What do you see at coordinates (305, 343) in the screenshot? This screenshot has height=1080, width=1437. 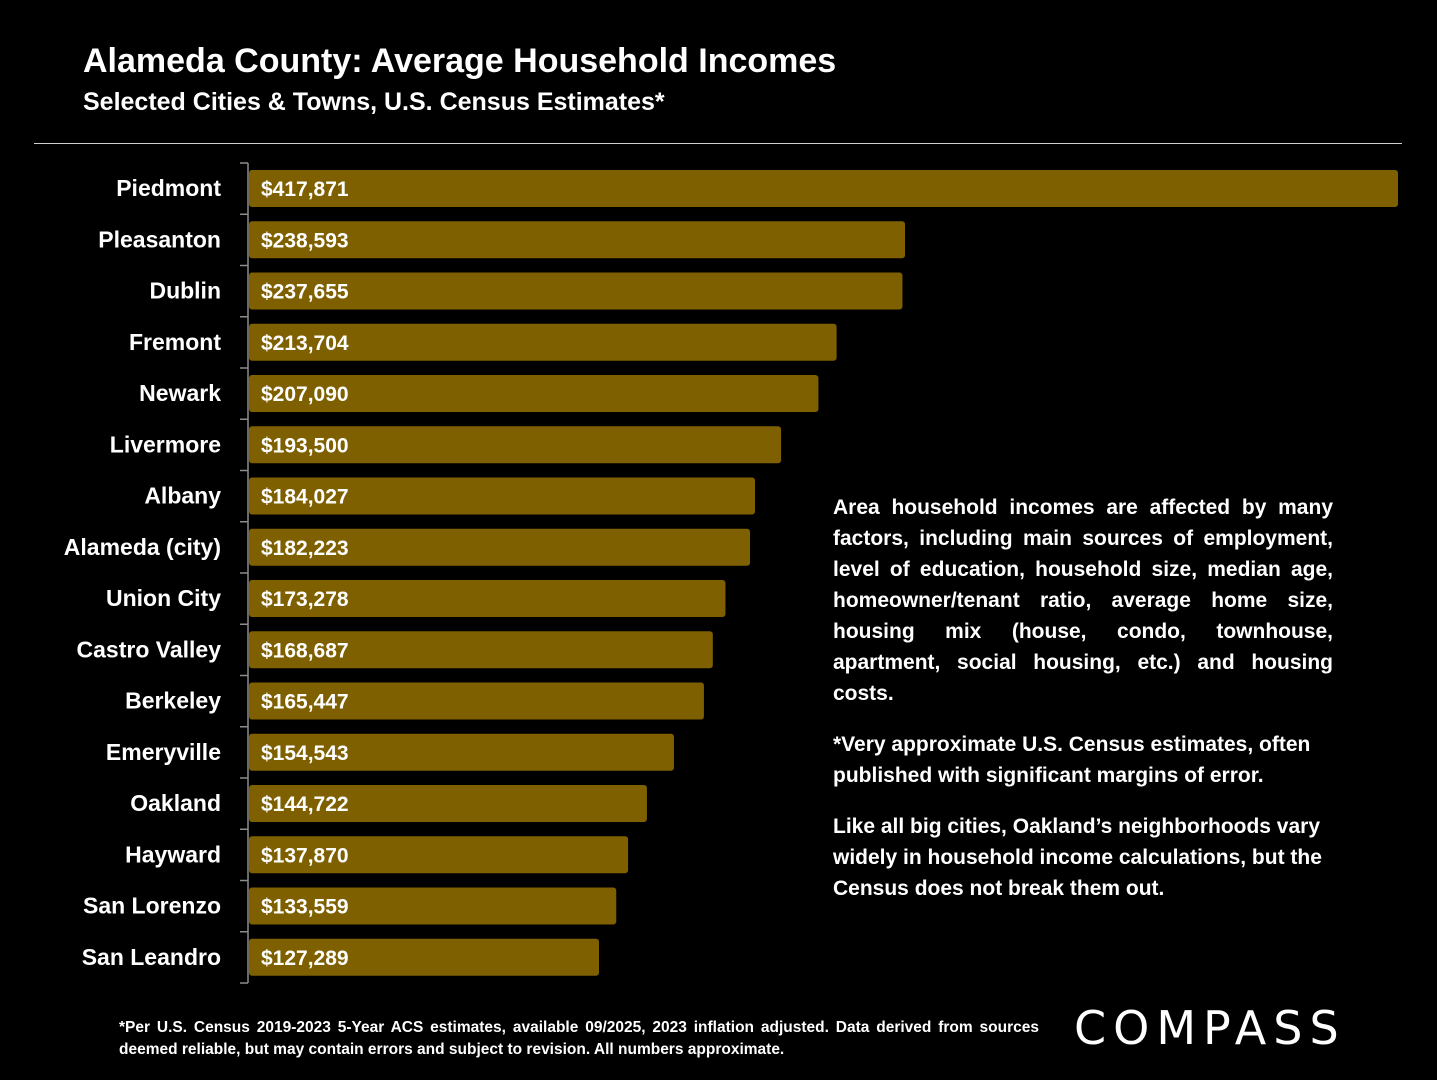 I see `data-label: $213,704` at bounding box center [305, 343].